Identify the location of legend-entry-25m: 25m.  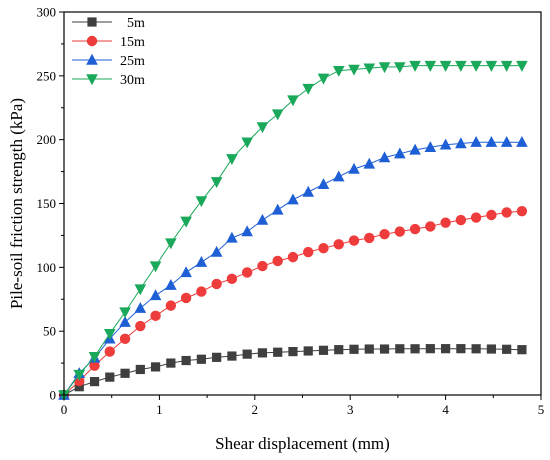
(108, 61).